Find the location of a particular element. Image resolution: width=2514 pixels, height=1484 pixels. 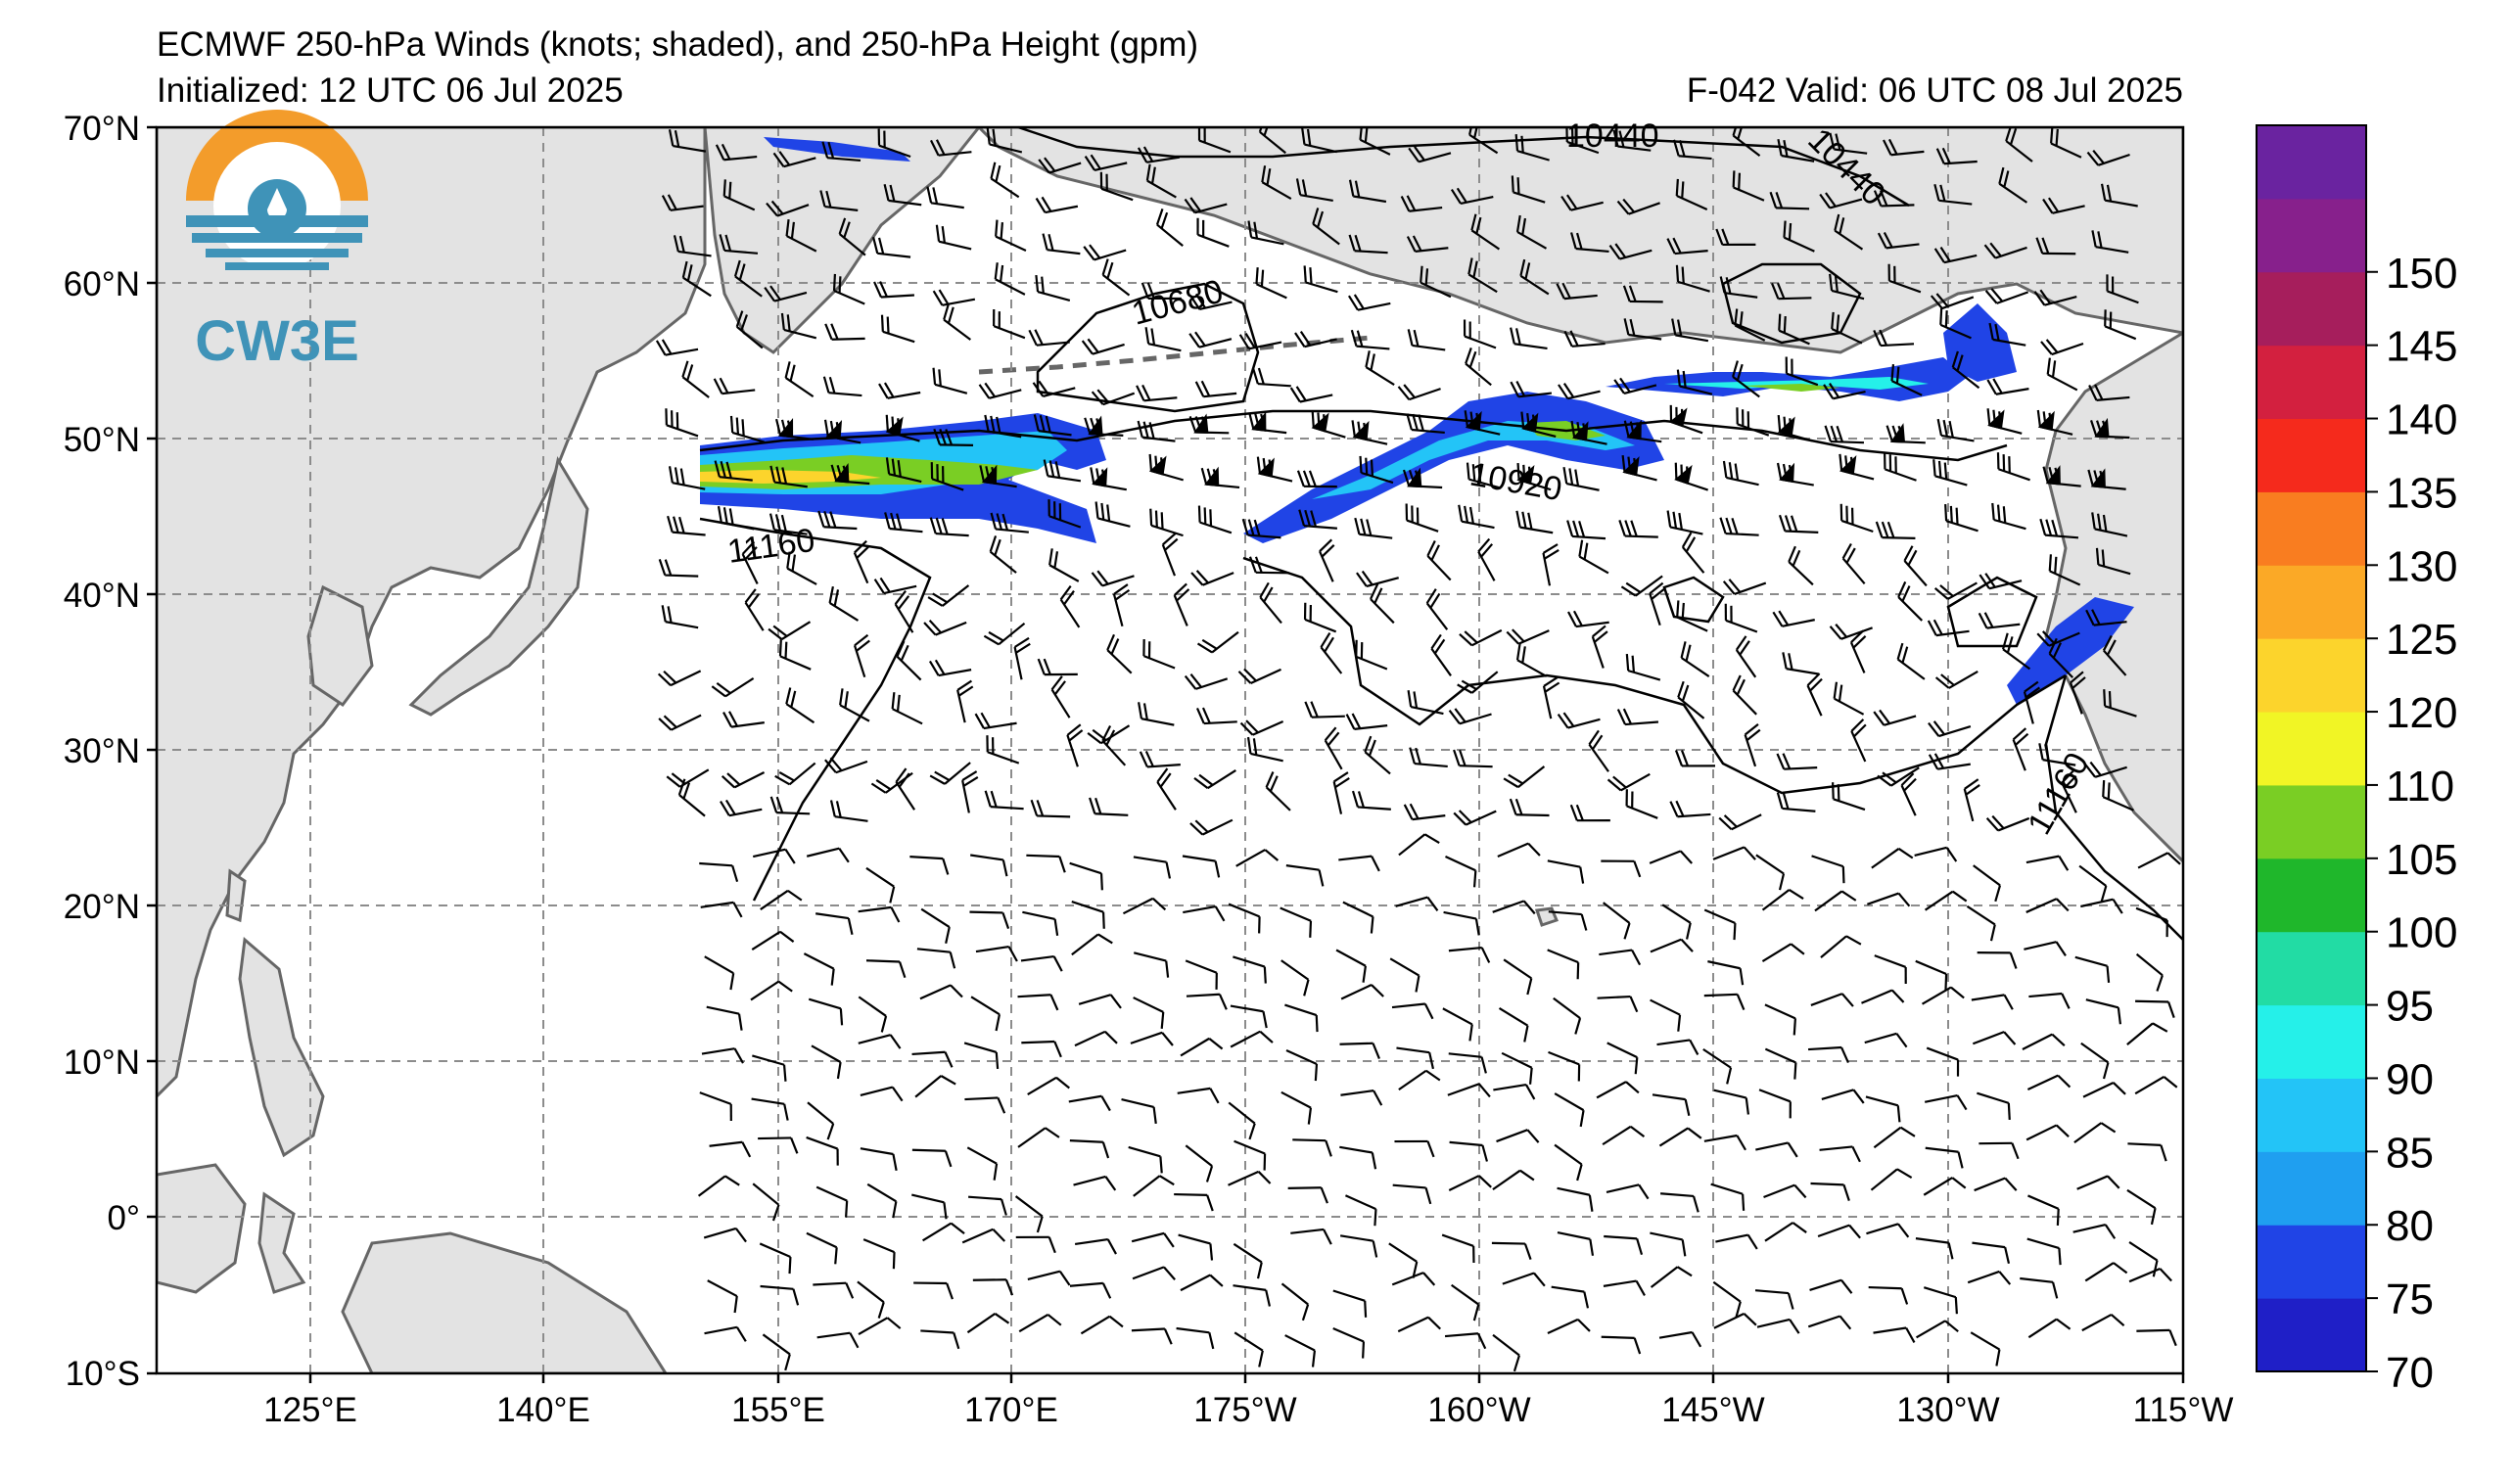

lat-label-10s: 10°S is located at coordinates (103, 1374).